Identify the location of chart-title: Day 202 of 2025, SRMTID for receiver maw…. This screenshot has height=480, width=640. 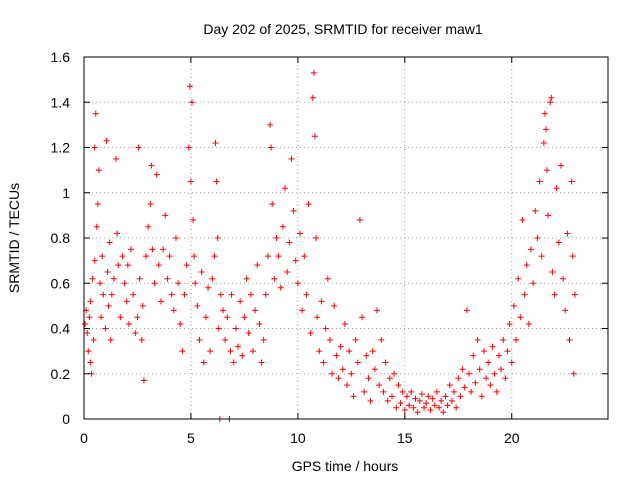
(343, 29).